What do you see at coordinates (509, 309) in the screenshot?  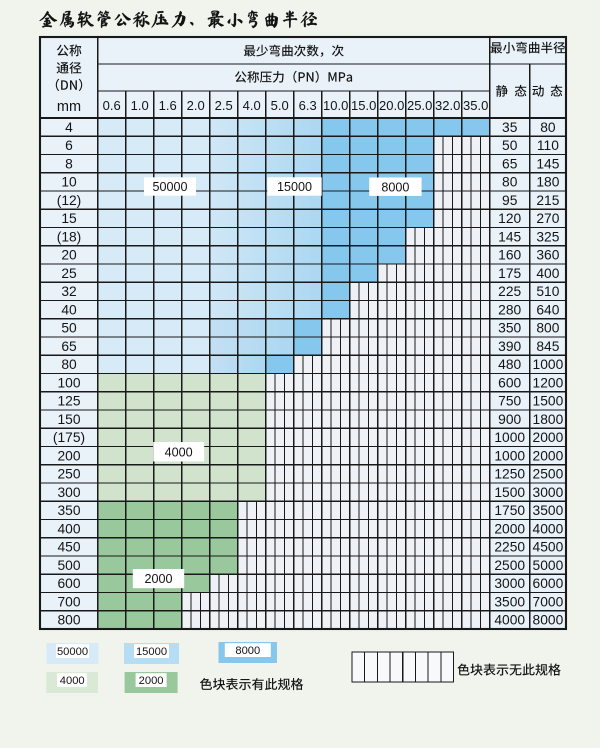 I see `svg-text: 280` at bounding box center [509, 309].